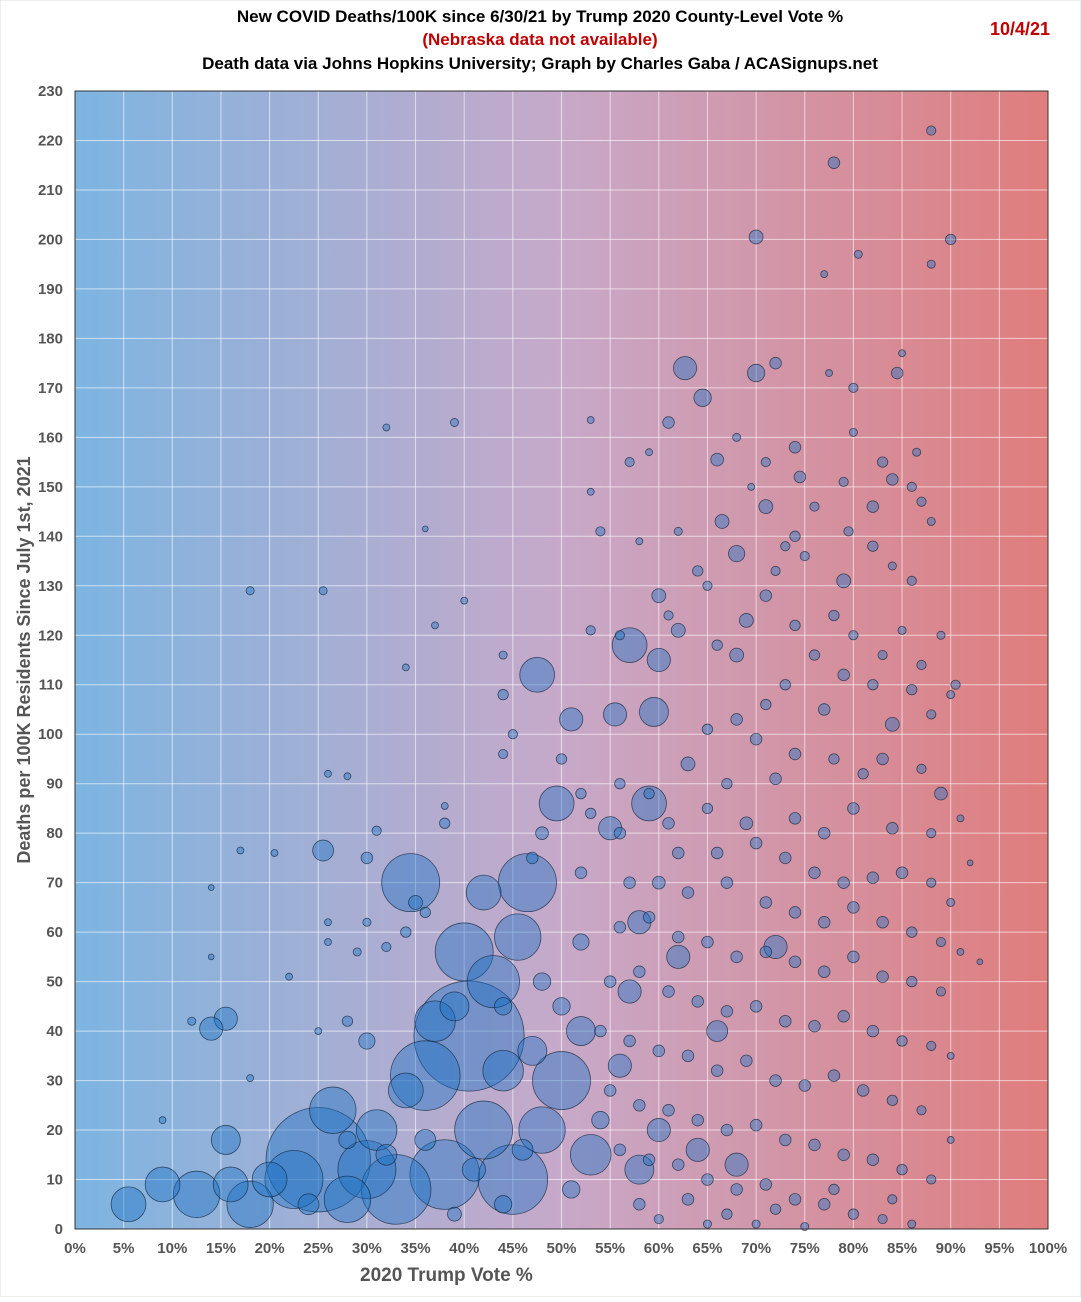  Describe the element at coordinates (416, 1248) in the screenshot. I see `x-tick-label: 35%` at that location.